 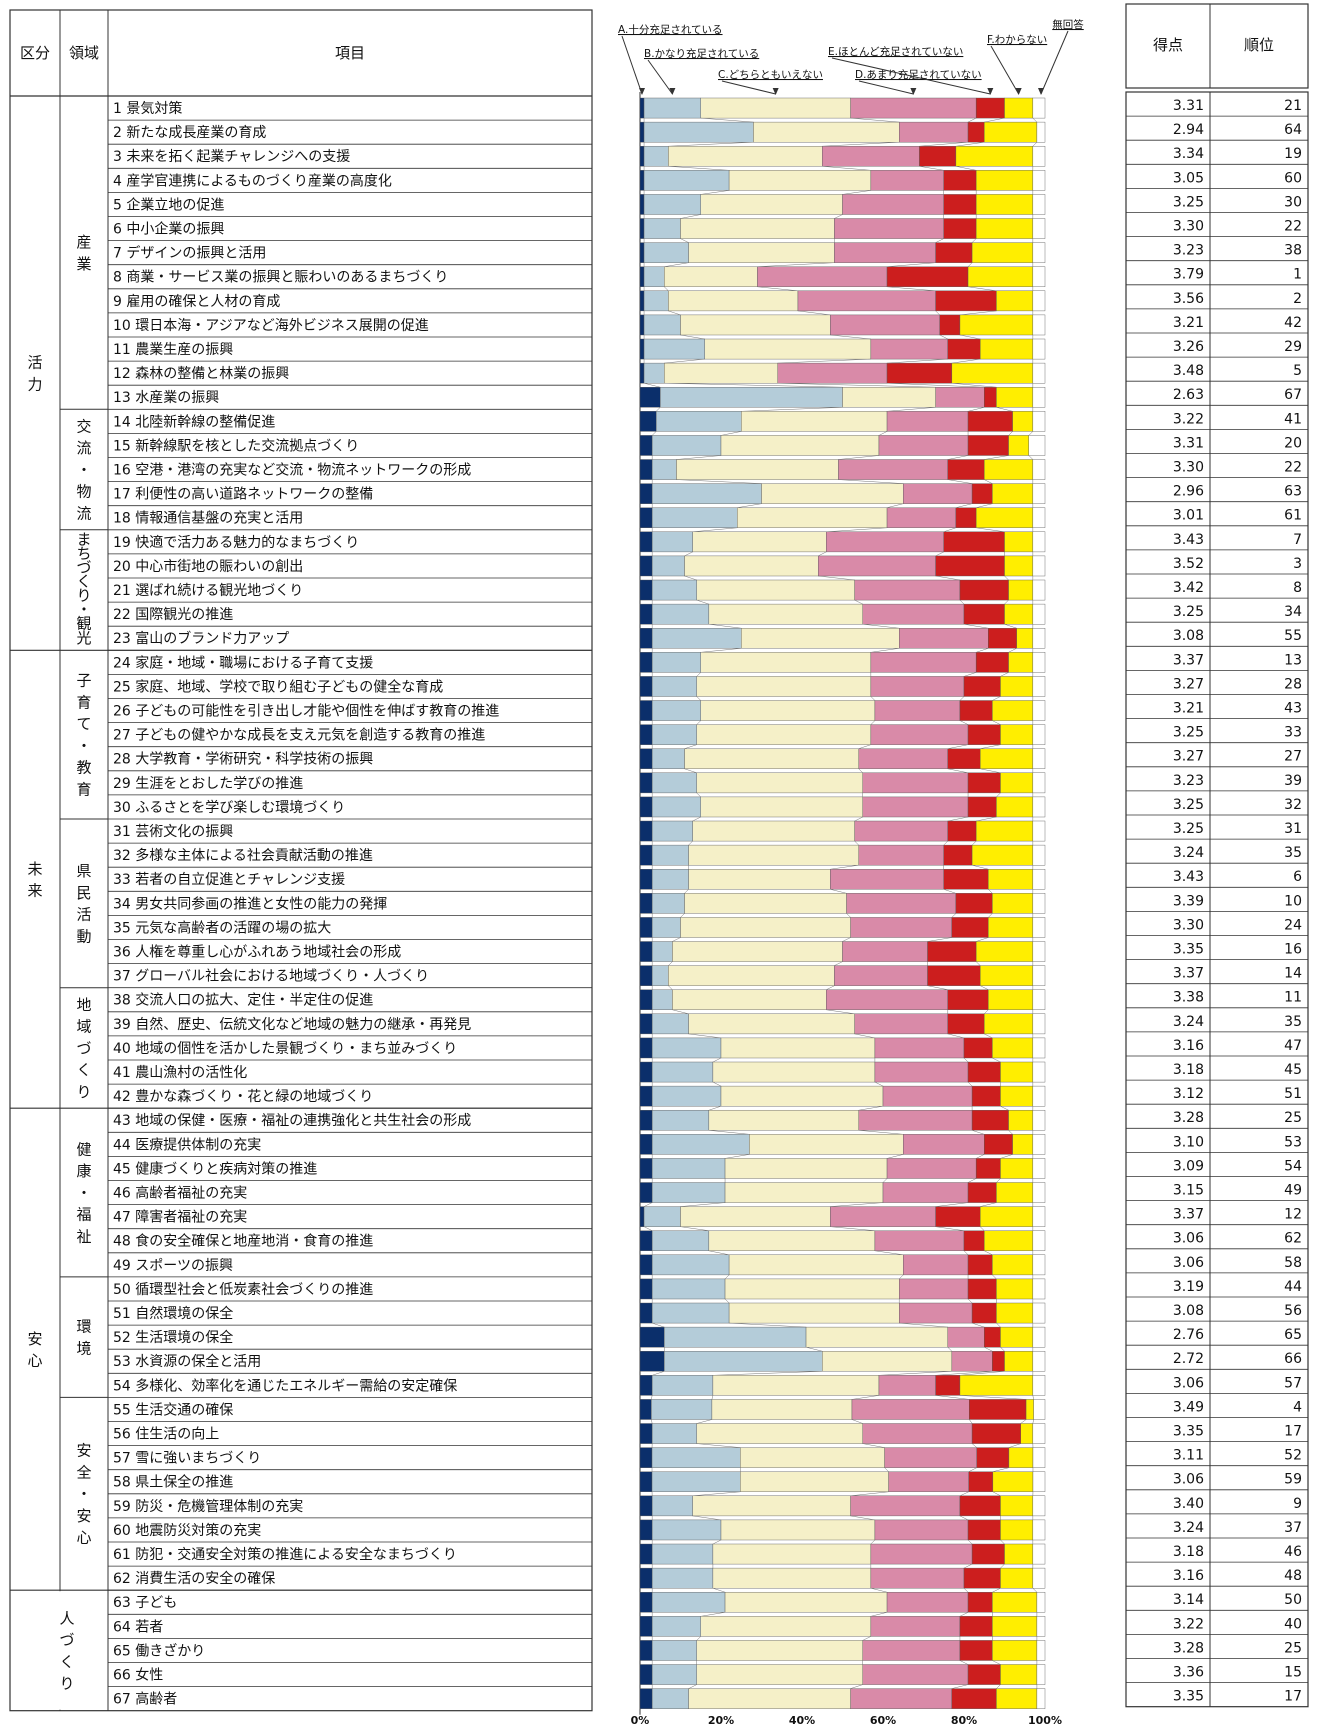 What do you see at coordinates (1188, 588) in the screenshot?
I see `score-value: 3.42` at bounding box center [1188, 588].